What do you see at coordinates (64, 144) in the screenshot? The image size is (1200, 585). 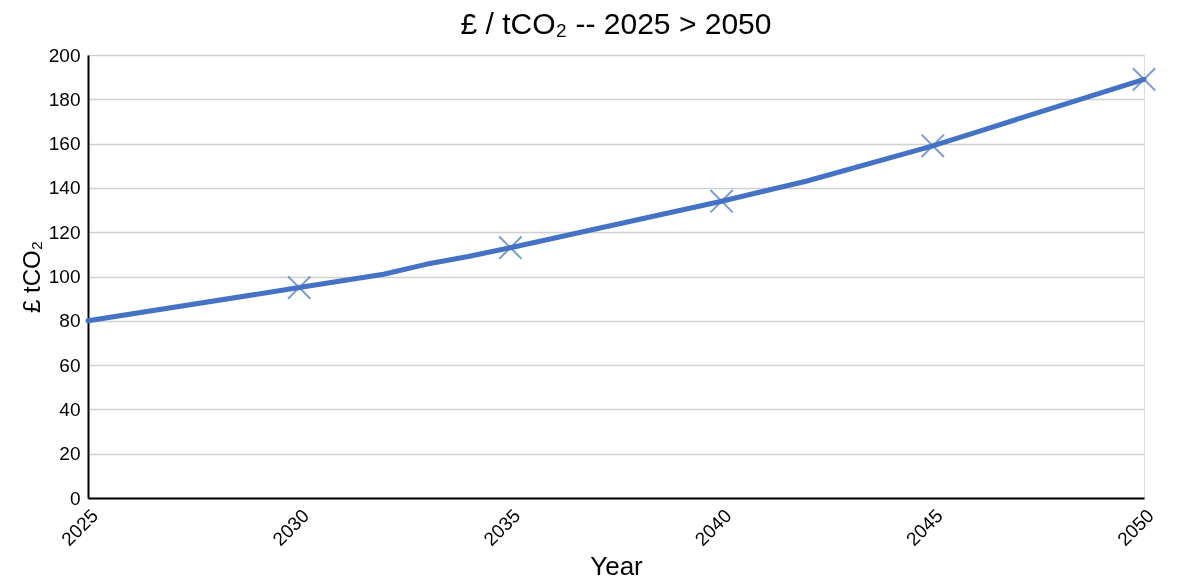 I see `y-tick-label: 160` at bounding box center [64, 144].